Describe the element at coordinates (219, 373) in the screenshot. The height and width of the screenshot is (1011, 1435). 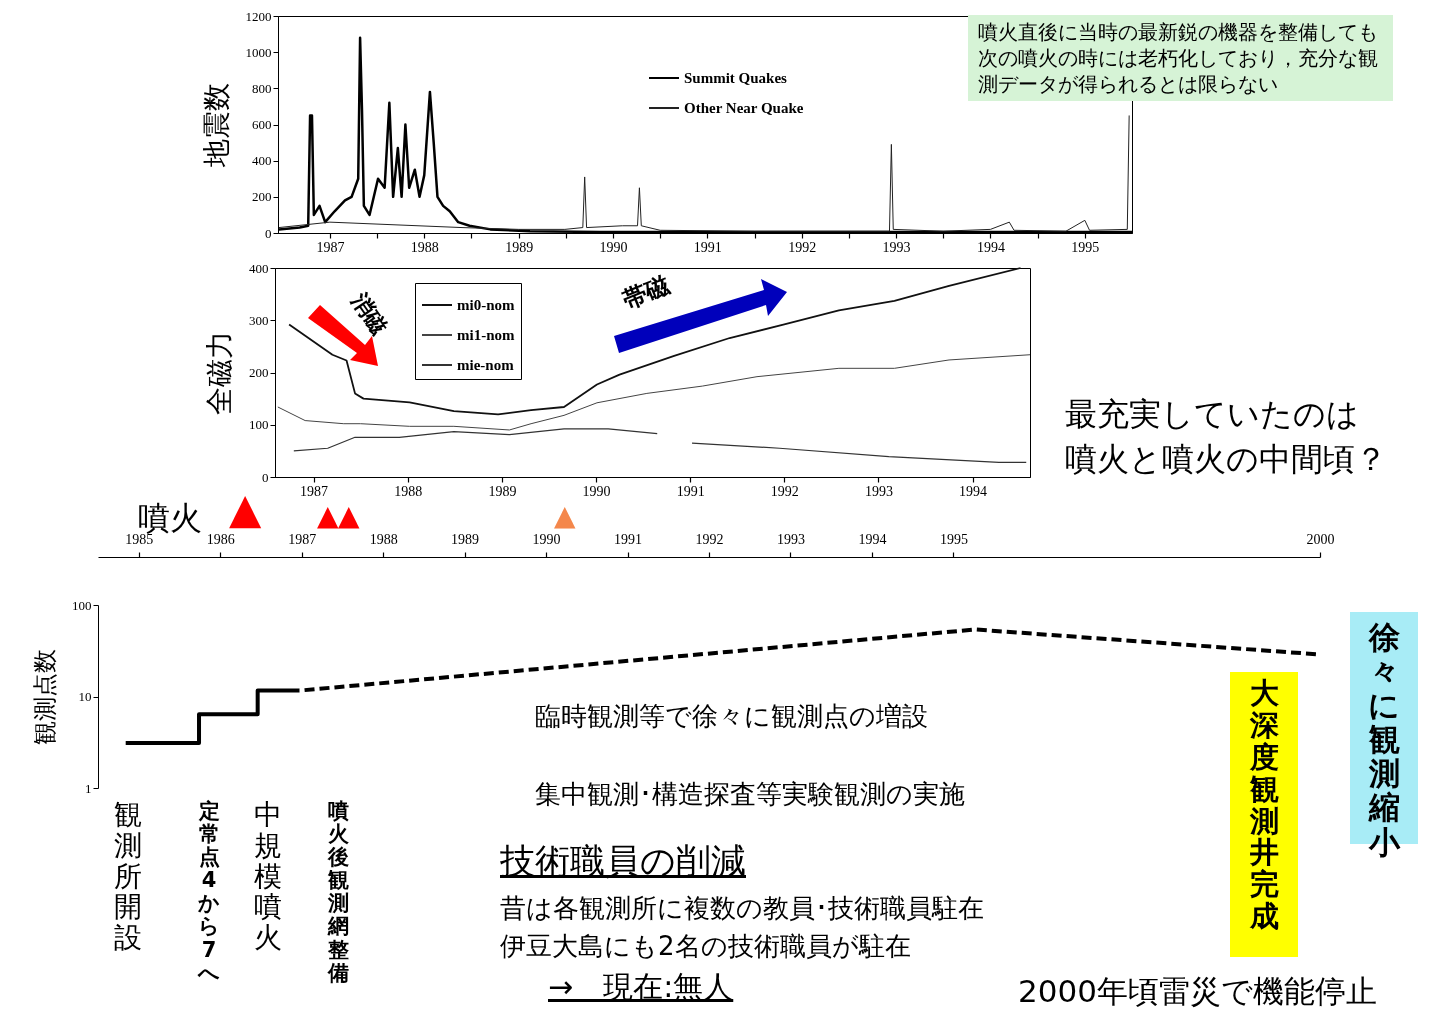
I see `y-axis-title: 全磁力` at that location.